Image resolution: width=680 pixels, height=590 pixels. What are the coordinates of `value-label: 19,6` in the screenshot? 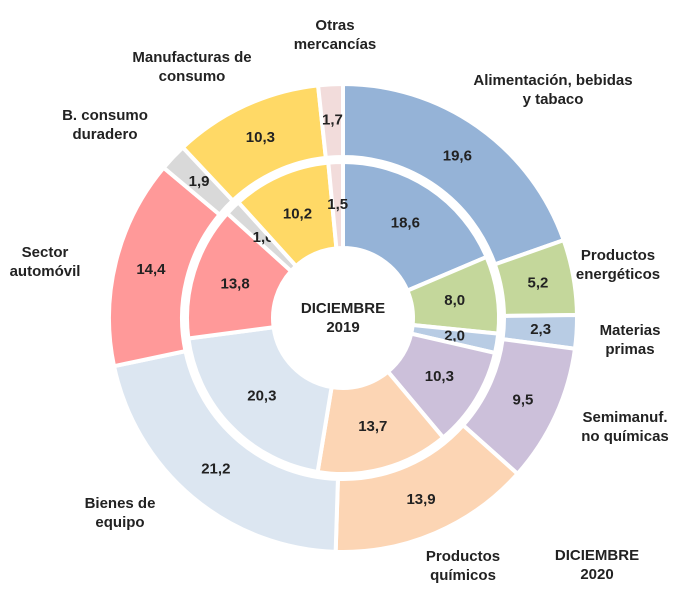 It's located at (457, 155).